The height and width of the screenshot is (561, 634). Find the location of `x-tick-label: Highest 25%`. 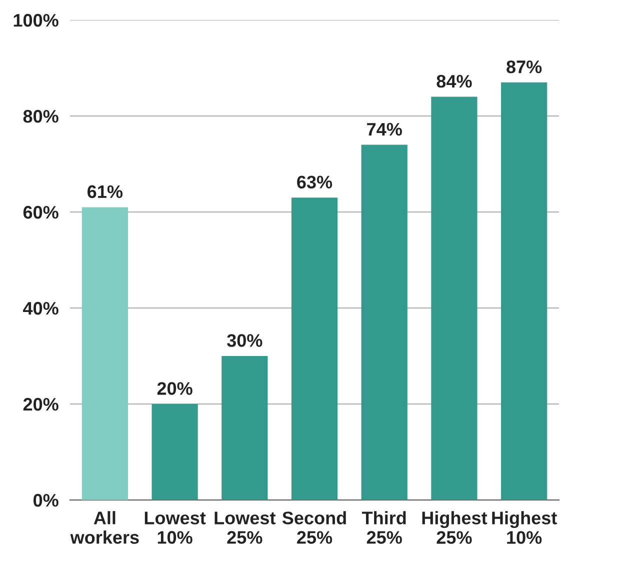

x-tick-label: Highest 25% is located at coordinates (455, 527).